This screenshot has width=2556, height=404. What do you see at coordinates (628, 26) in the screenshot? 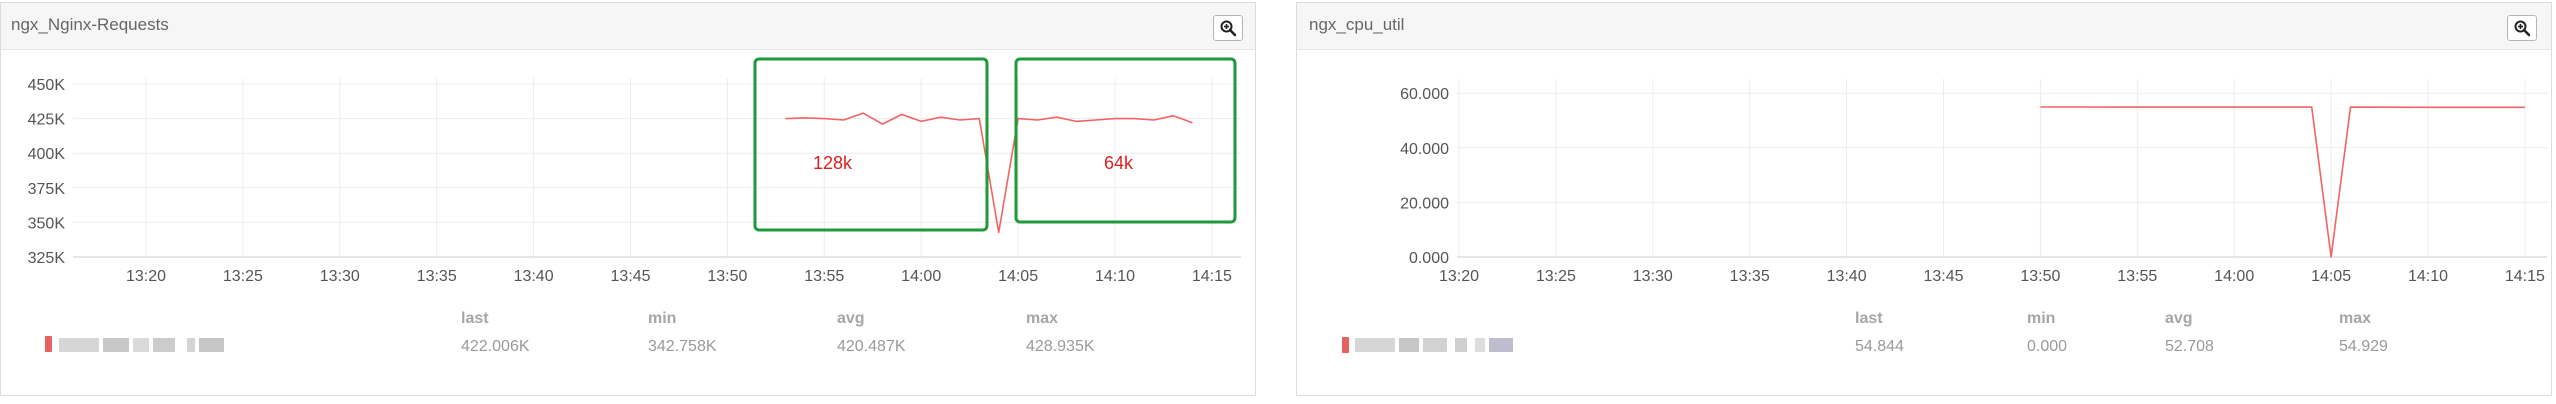
I see `panel-header: ngx_Nginx-Requests` at bounding box center [628, 26].